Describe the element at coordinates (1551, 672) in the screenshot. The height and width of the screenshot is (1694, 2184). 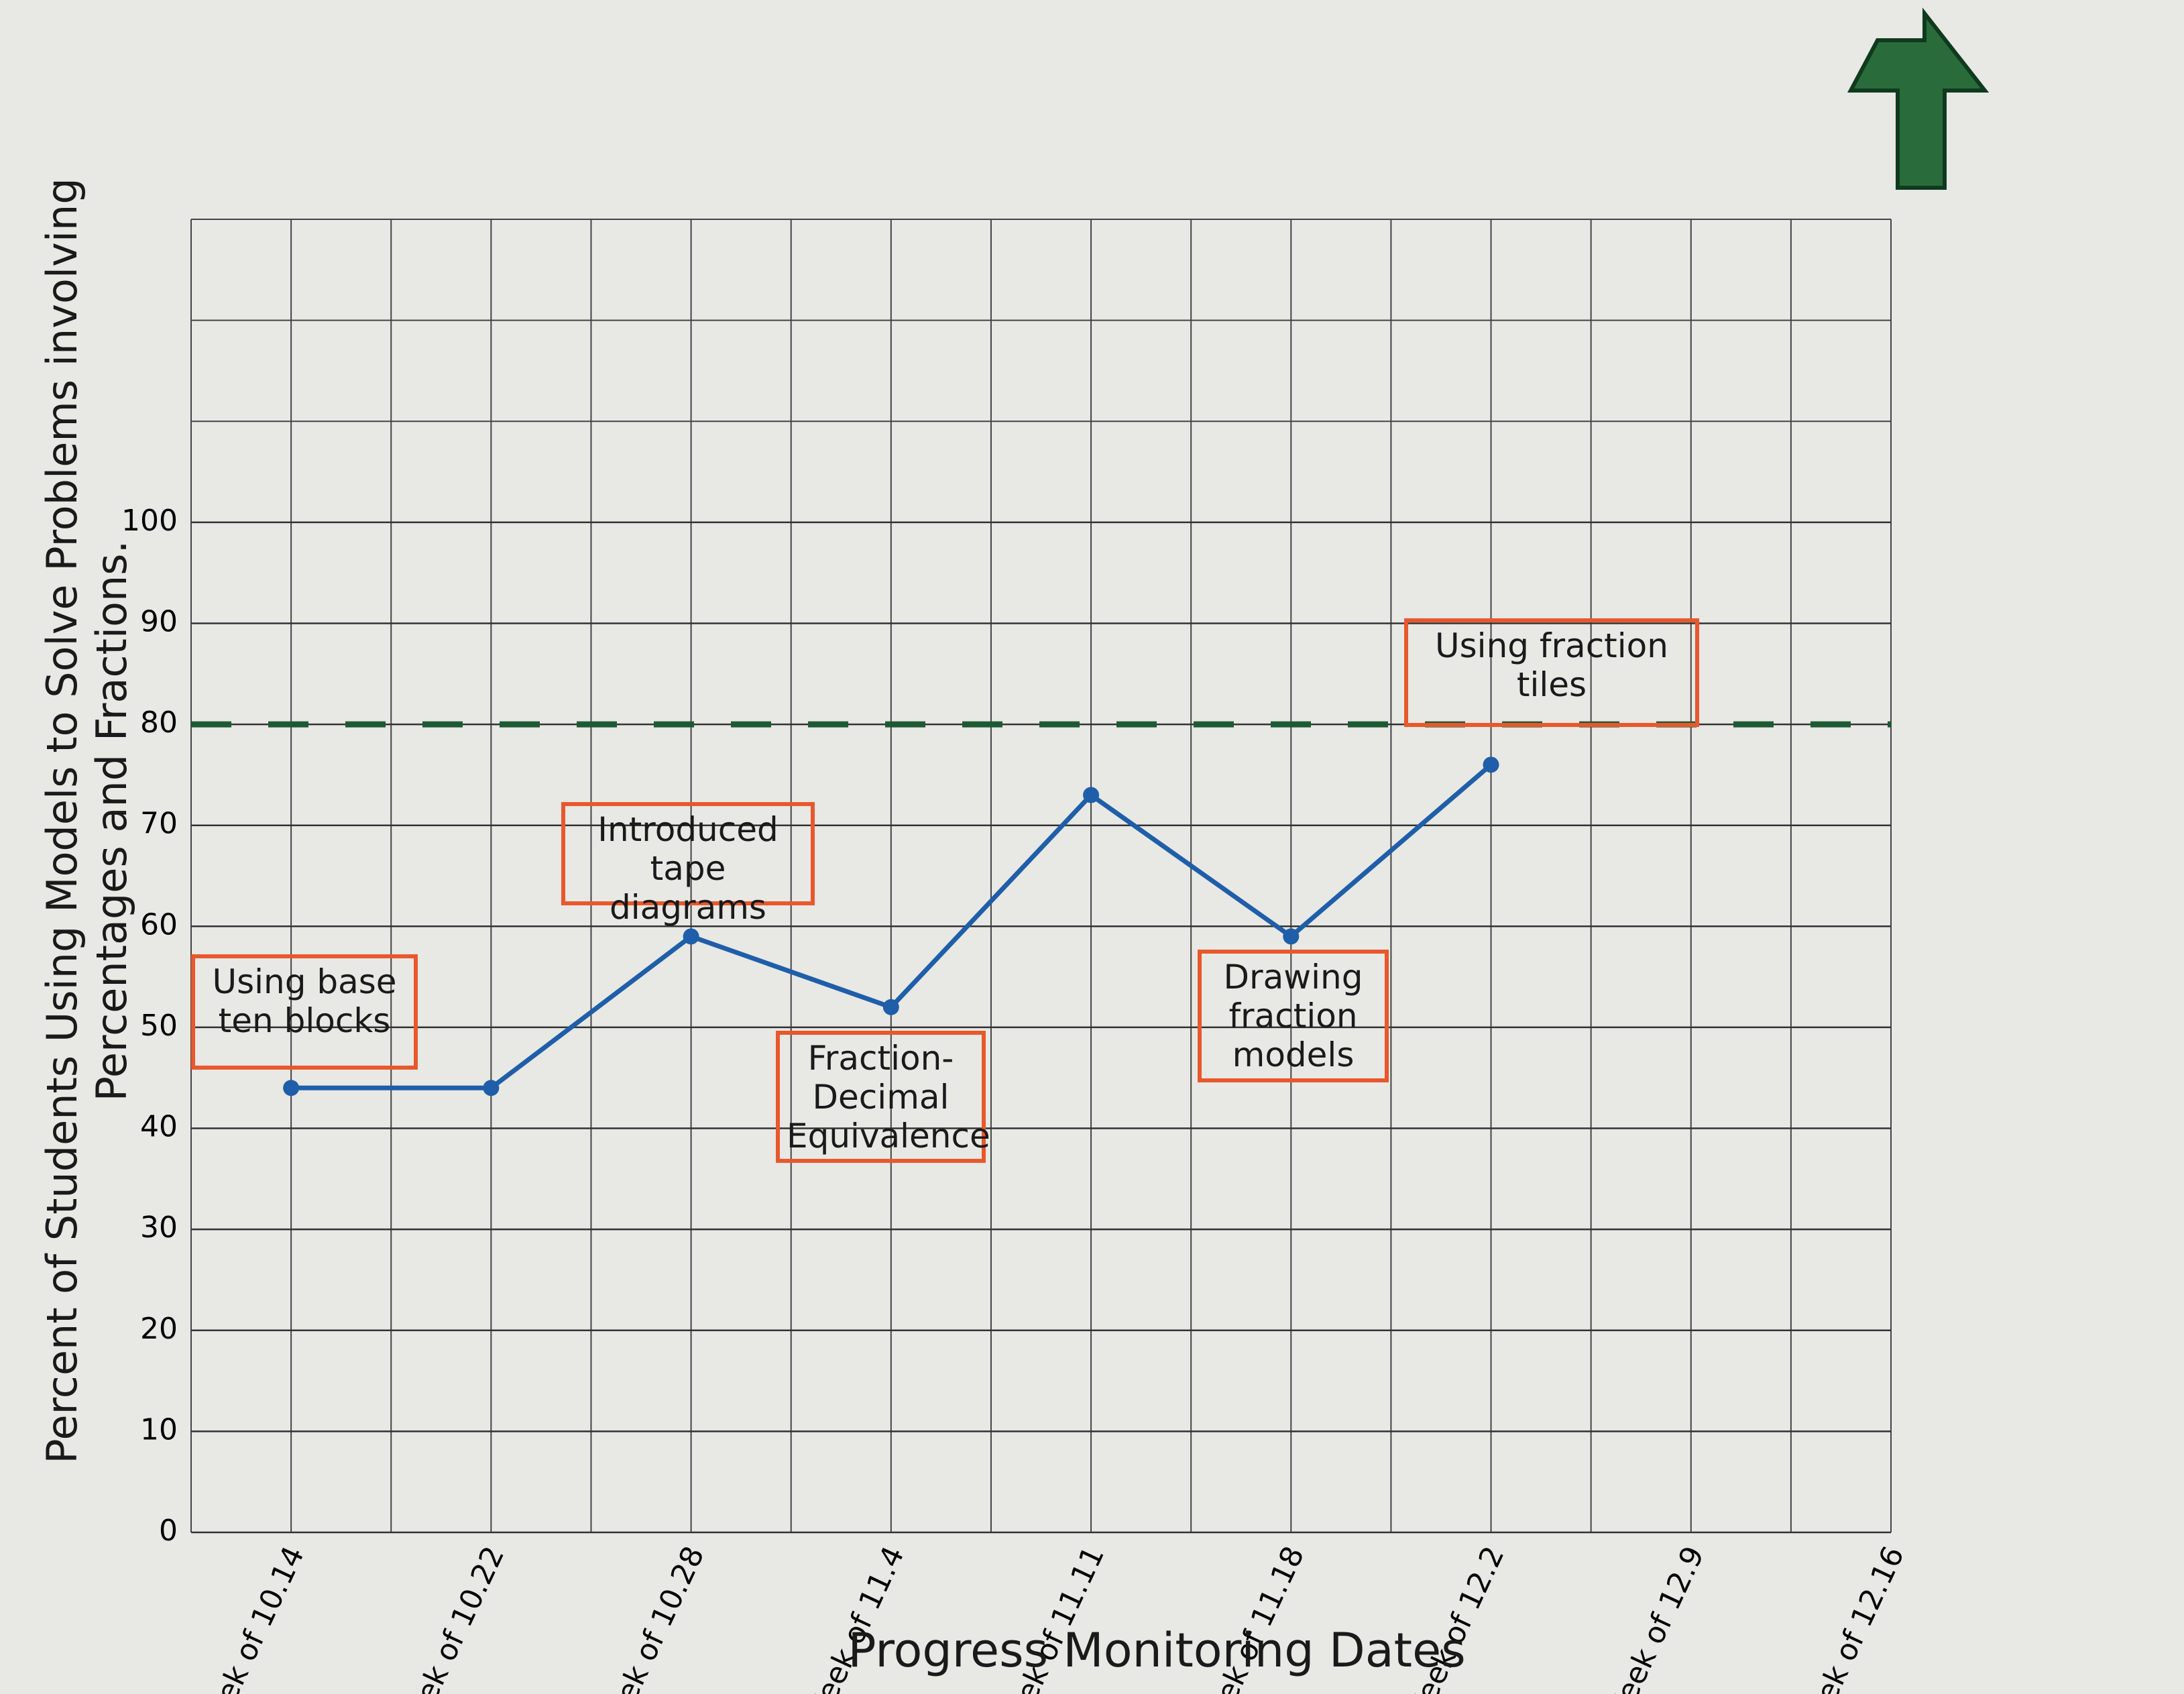
I see `annotation: Using fraction tiles` at that location.